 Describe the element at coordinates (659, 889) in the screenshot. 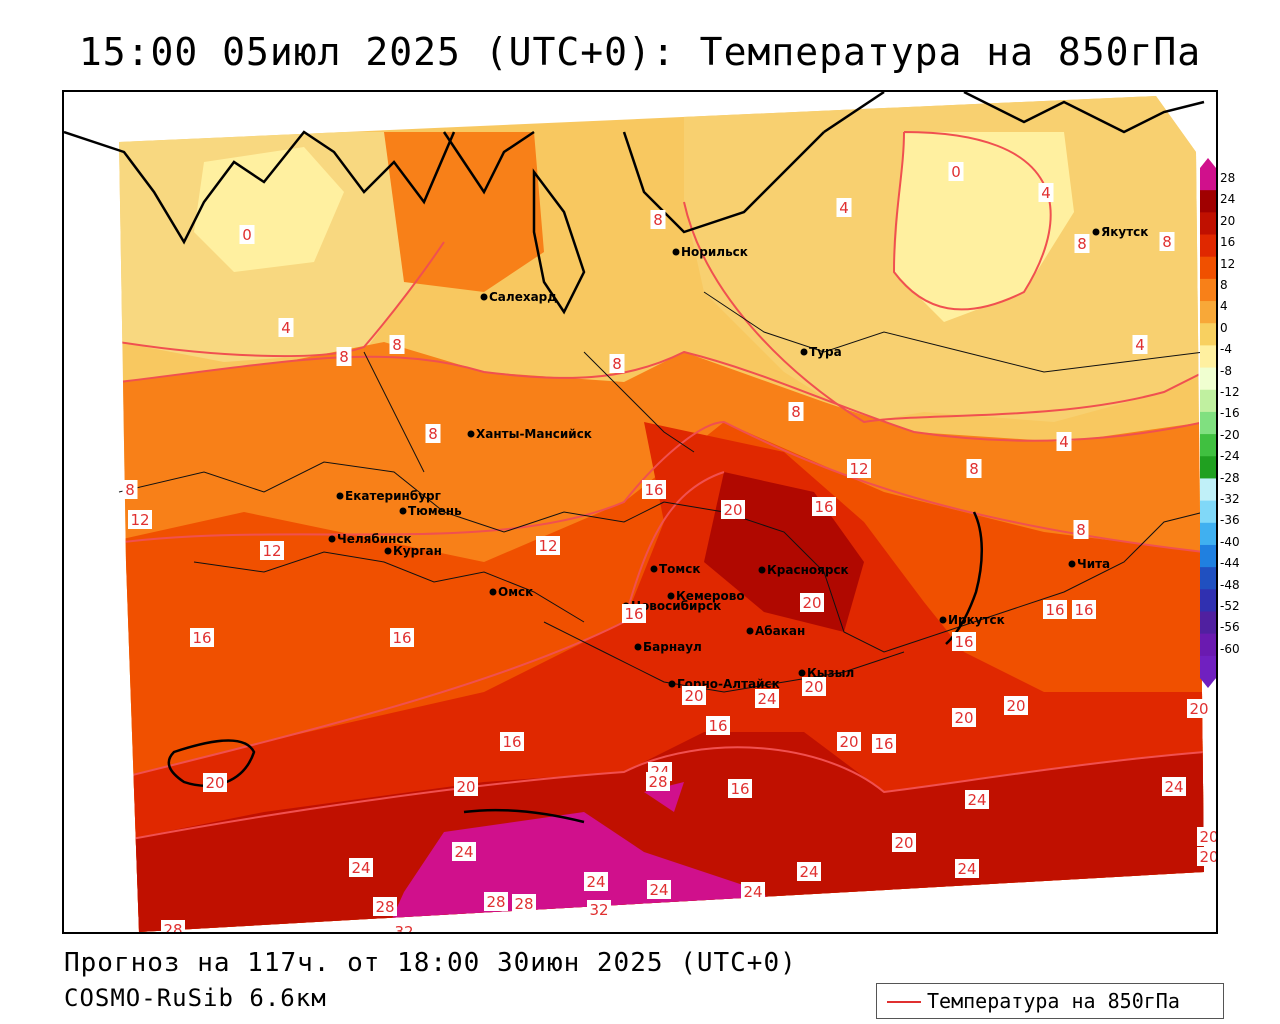

I see `isotherm-value-label: 24` at that location.